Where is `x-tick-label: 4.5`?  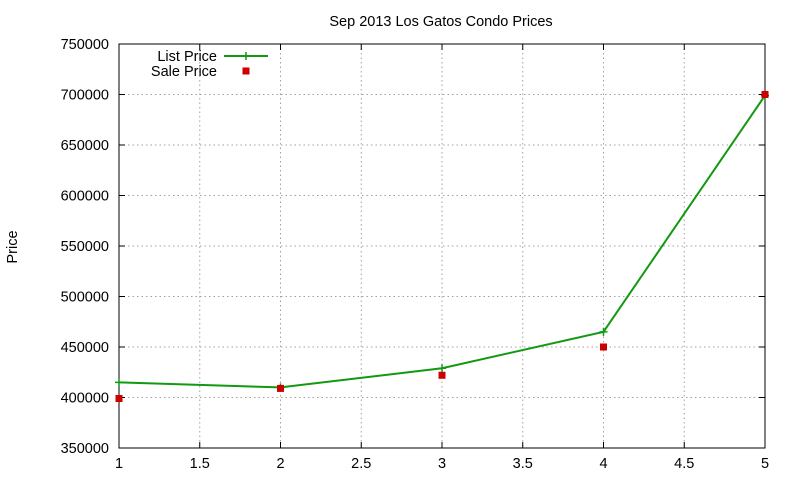 x-tick-label: 4.5 is located at coordinates (684, 464).